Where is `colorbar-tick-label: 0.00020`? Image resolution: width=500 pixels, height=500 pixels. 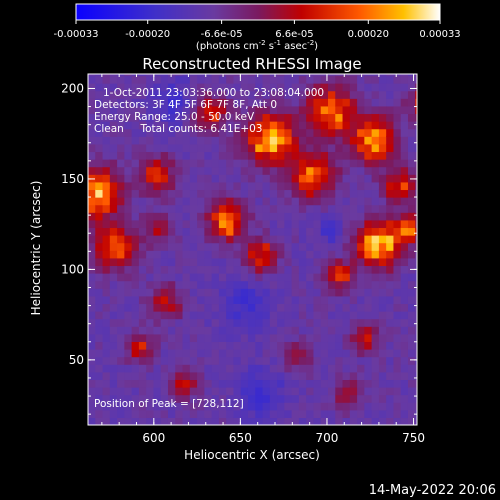
colorbar-tick-label: 0.00020 is located at coordinates (368, 34).